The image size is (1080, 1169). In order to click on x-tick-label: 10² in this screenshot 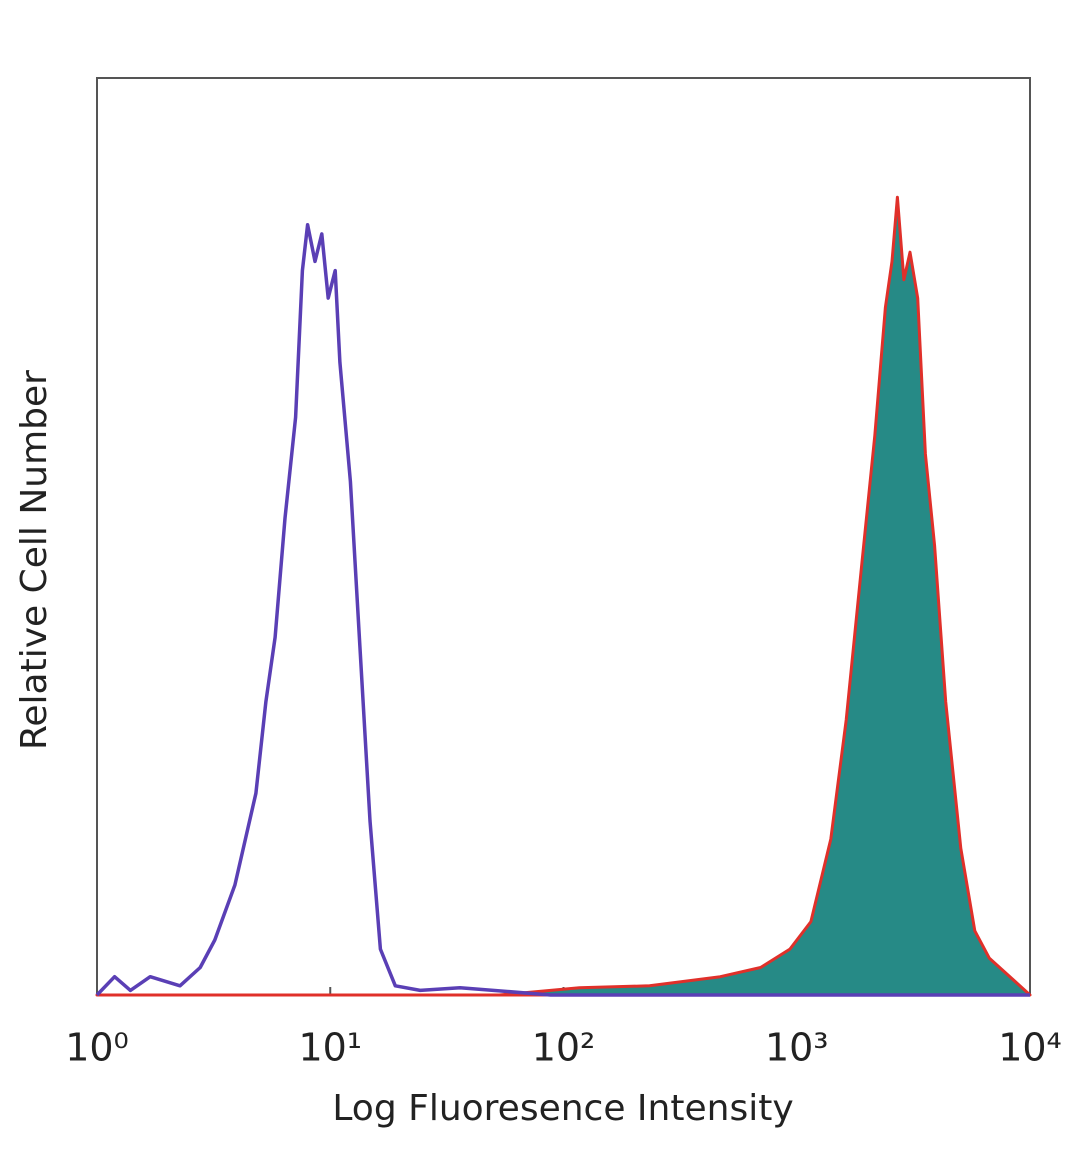, I will do `click(564, 1048)`.